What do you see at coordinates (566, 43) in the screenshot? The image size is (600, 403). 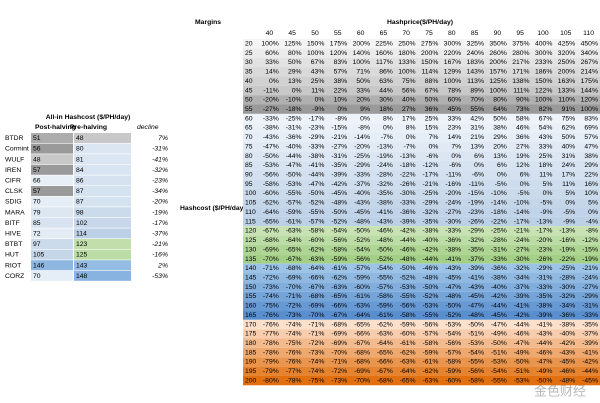 I see `margin-cell: 425%` at bounding box center [566, 43].